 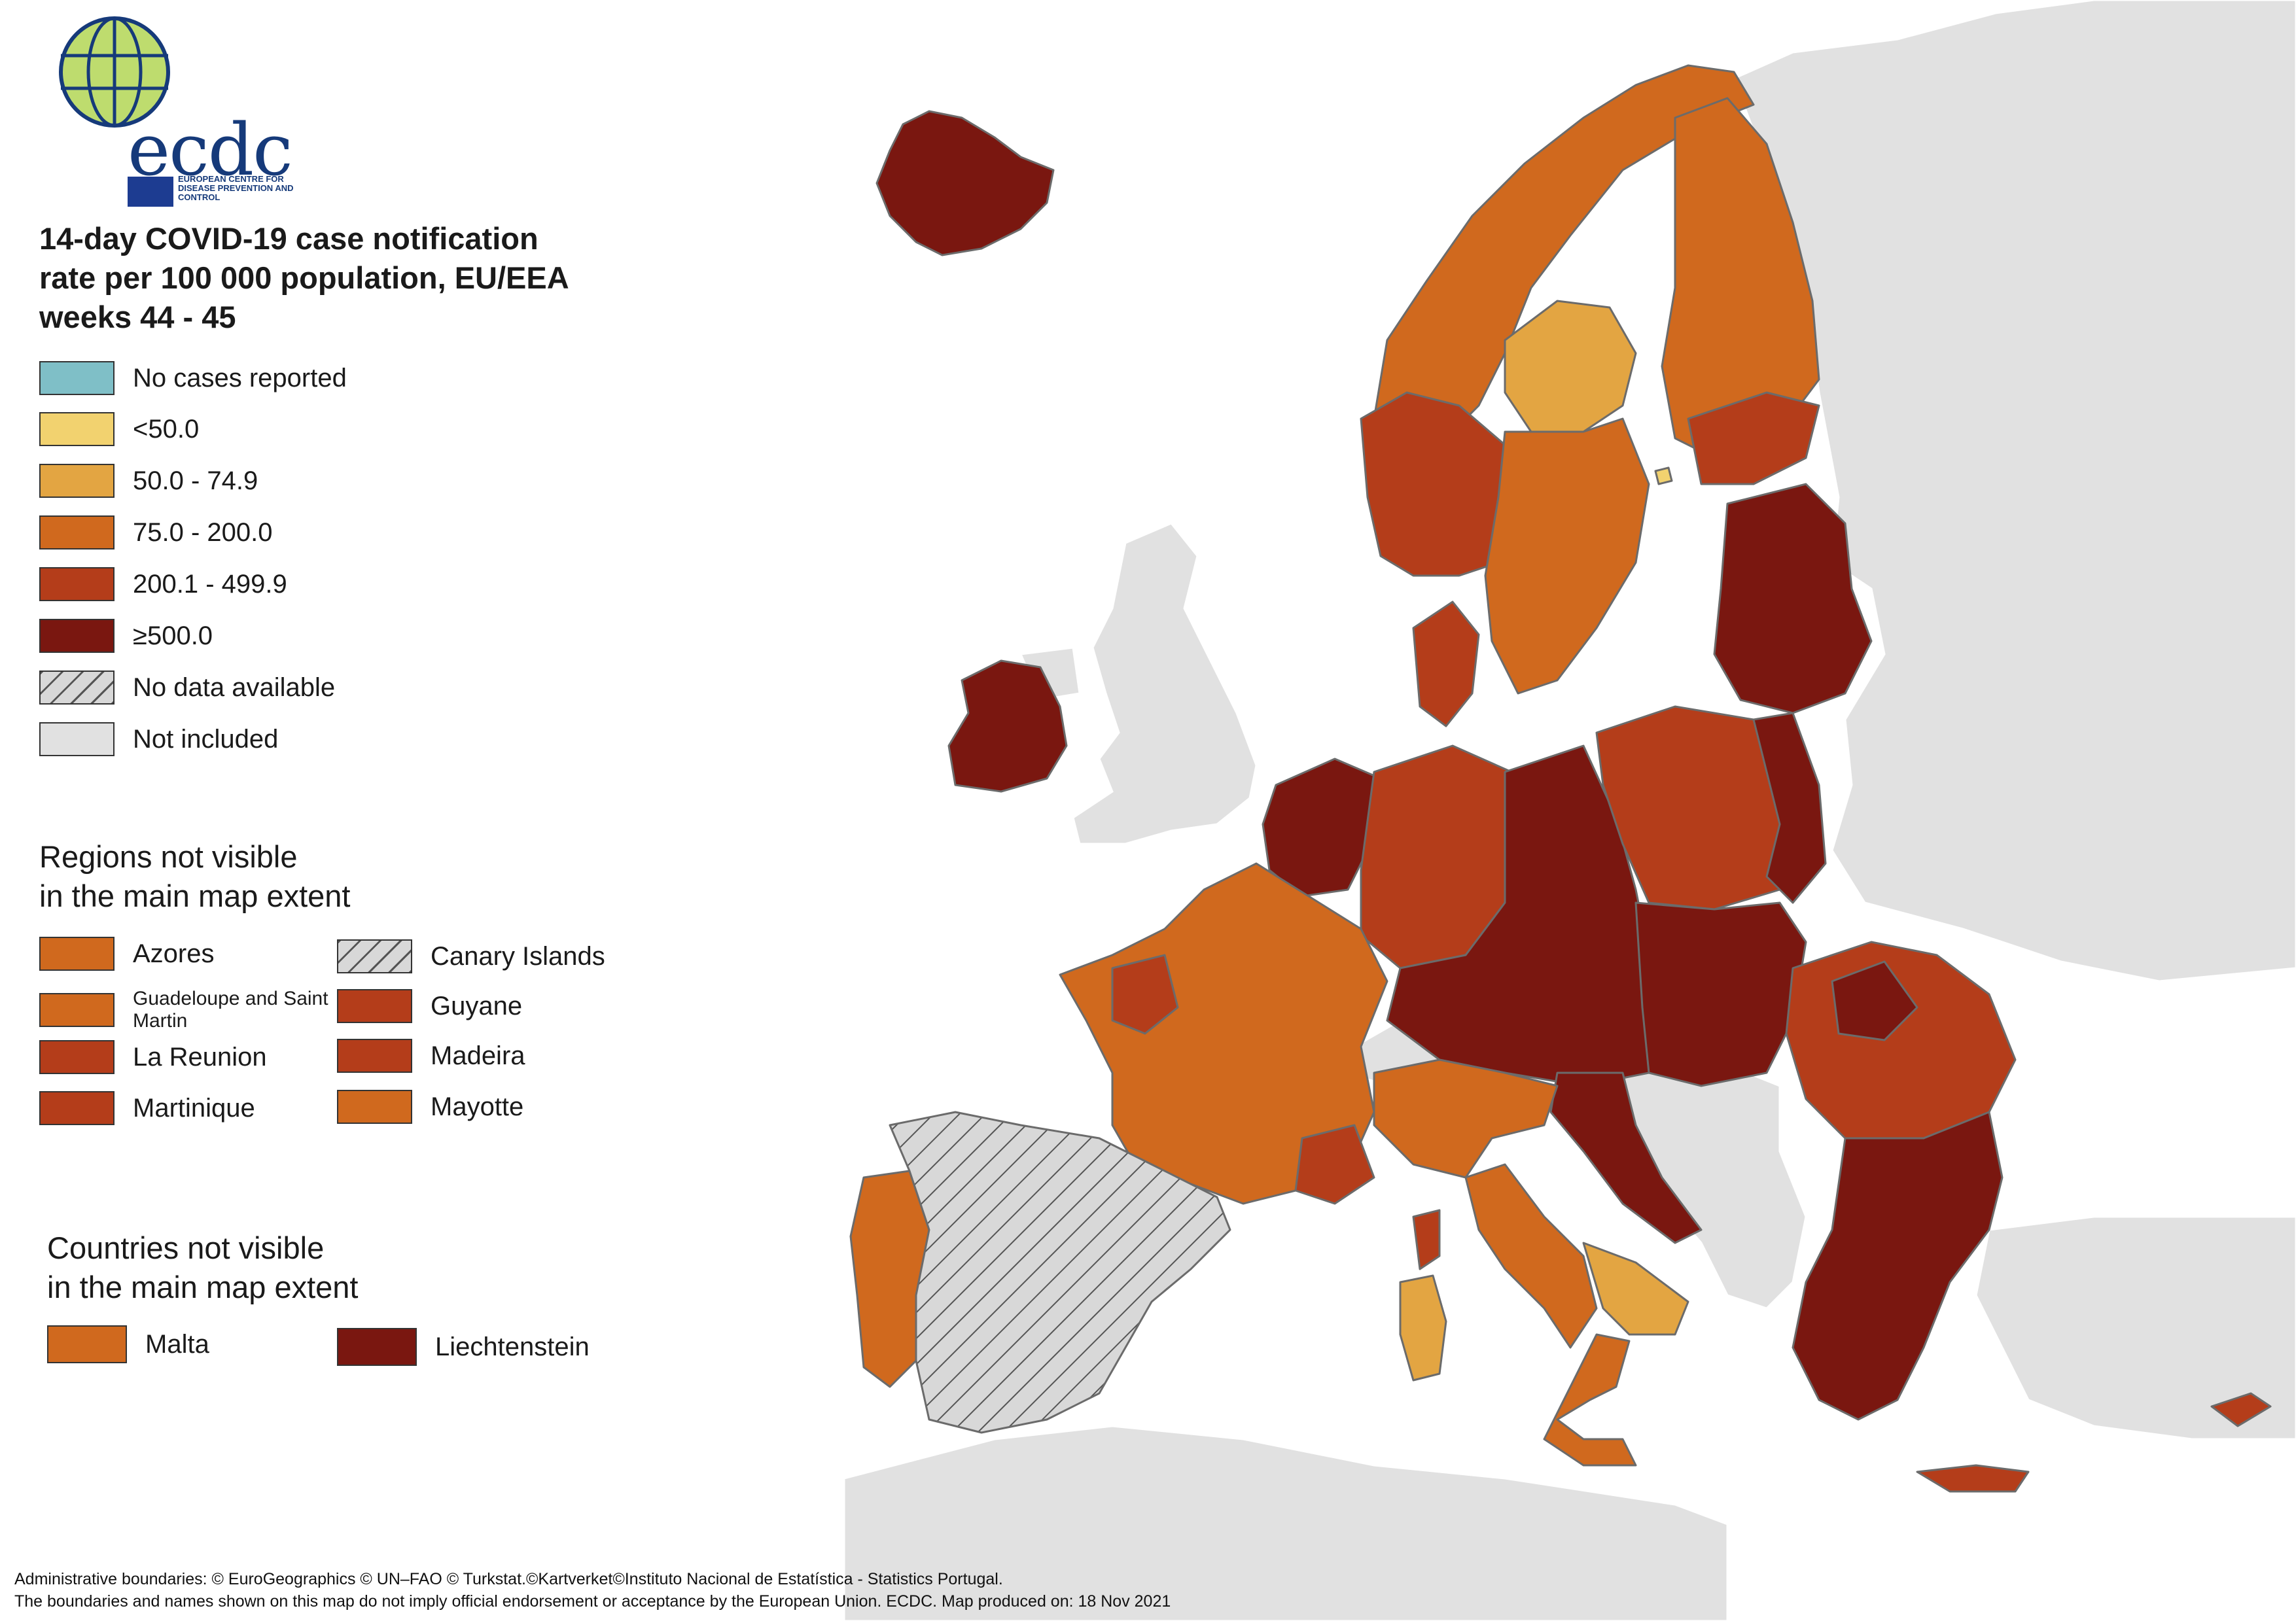 I want to click on region-slovenia-croatia, so click(x=1626, y=1158).